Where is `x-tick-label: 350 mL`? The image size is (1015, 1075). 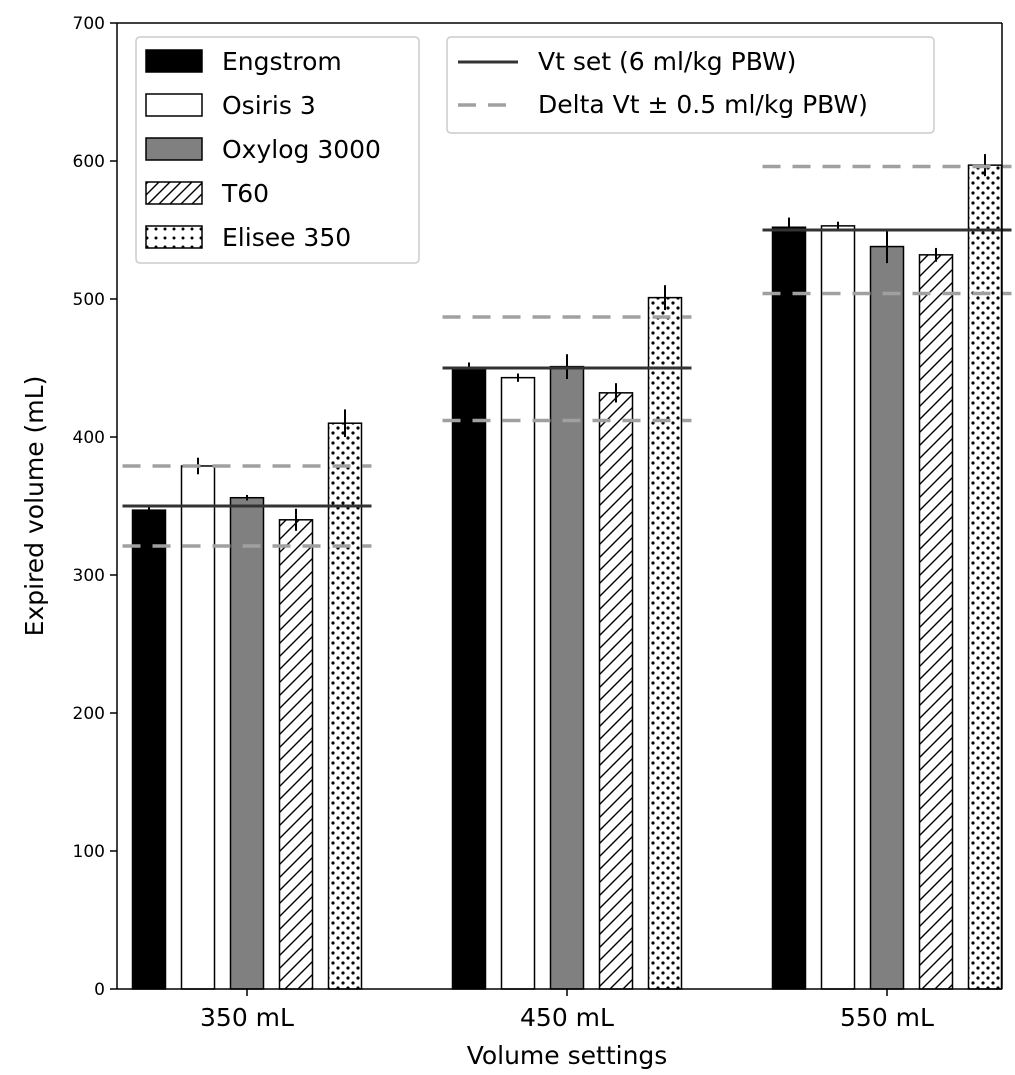
x-tick-label: 350 mL is located at coordinates (247, 1017).